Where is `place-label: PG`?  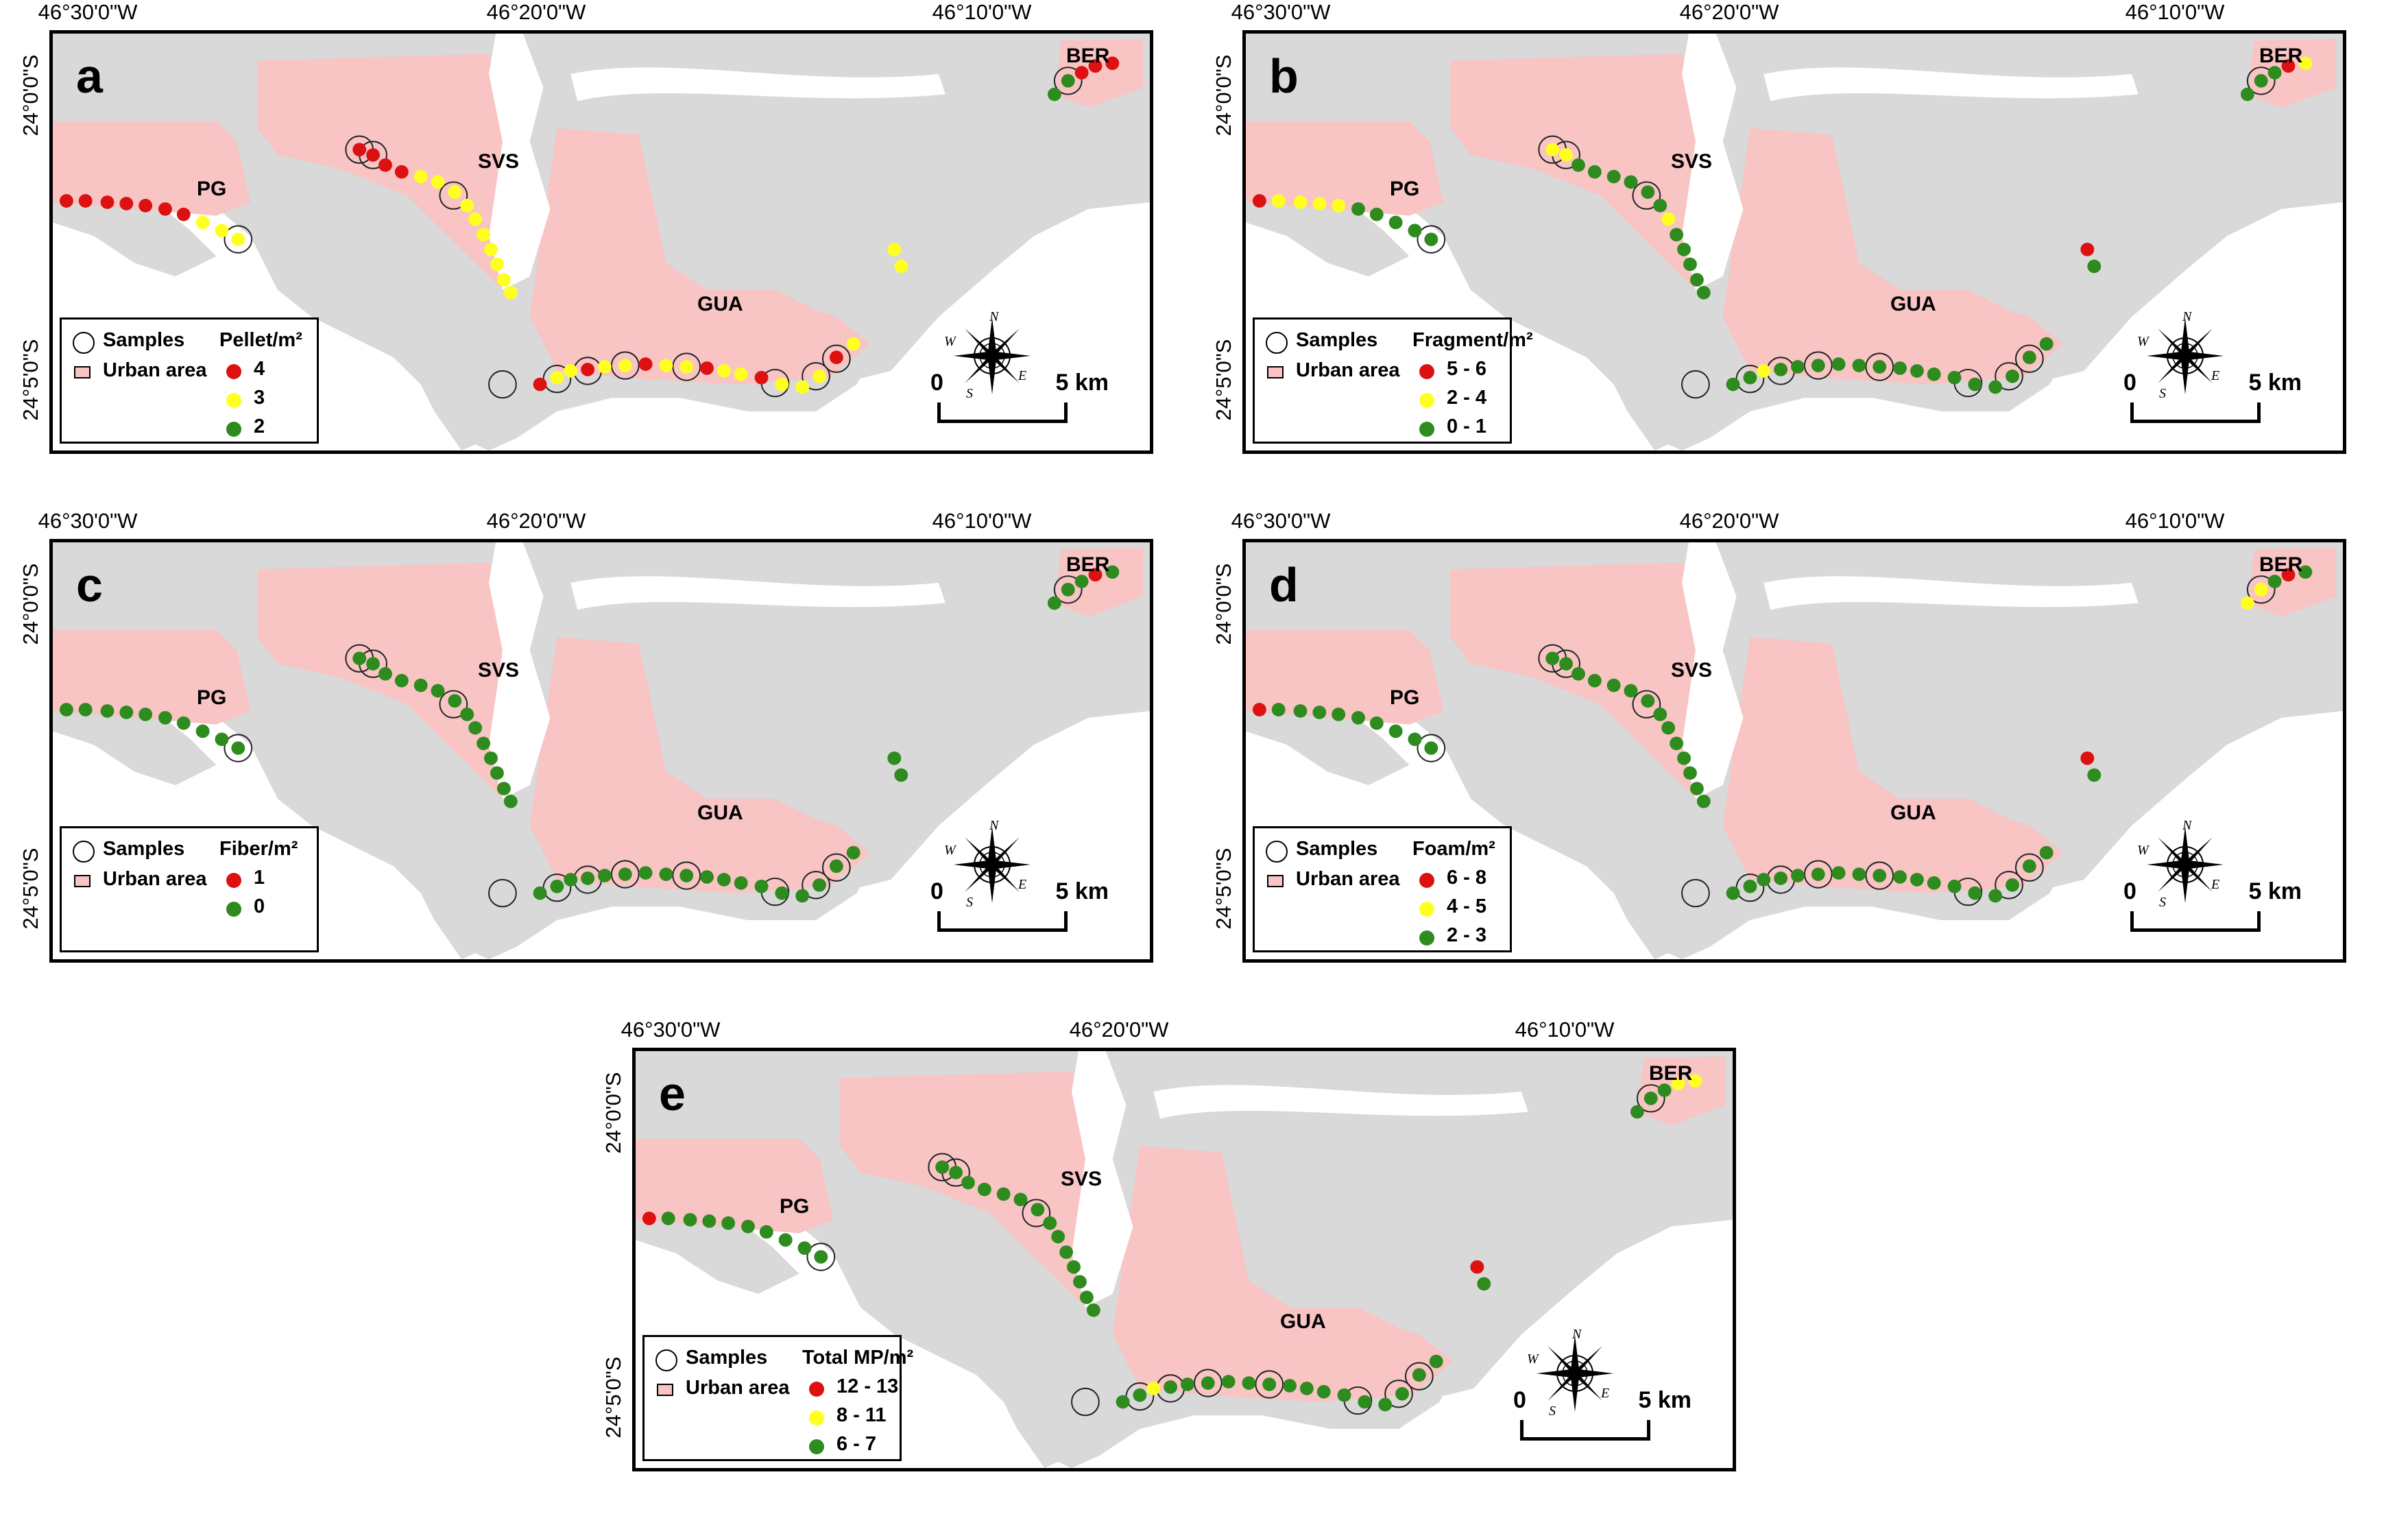
place-label: PG is located at coordinates (1405, 189).